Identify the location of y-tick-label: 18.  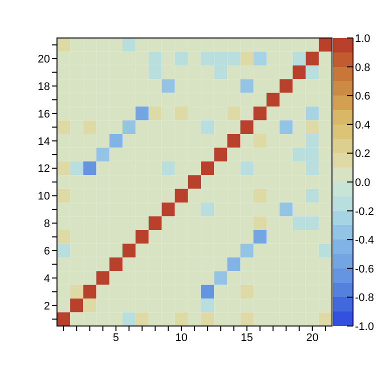
(44, 86).